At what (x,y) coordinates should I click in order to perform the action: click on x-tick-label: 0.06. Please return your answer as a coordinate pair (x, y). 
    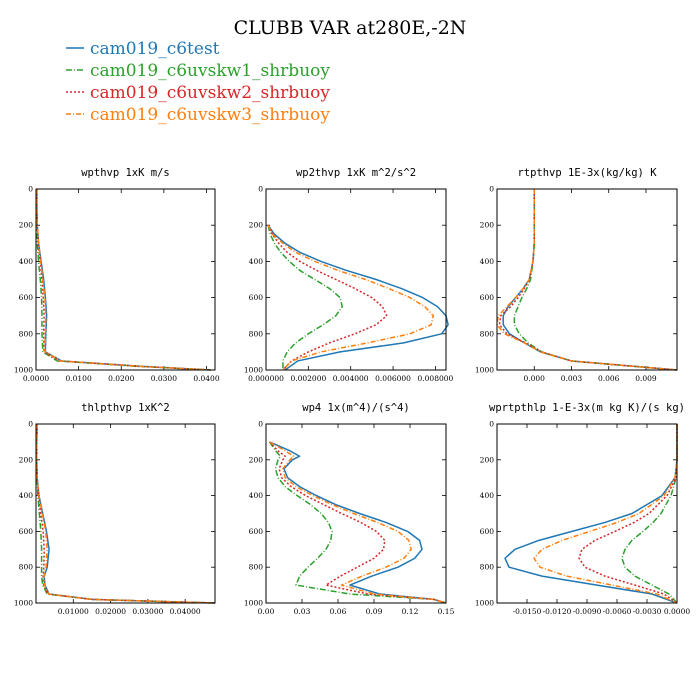
    Looking at the image, I should click on (338, 611).